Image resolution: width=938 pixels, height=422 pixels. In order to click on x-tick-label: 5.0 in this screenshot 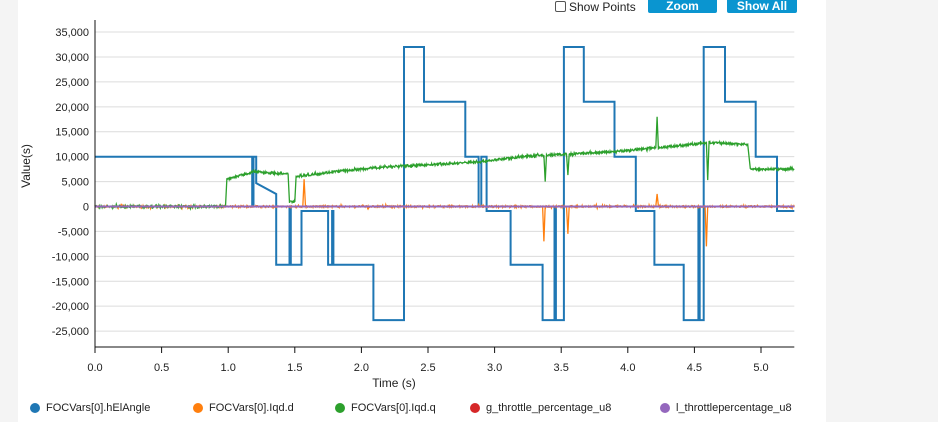, I will do `click(760, 368)`.